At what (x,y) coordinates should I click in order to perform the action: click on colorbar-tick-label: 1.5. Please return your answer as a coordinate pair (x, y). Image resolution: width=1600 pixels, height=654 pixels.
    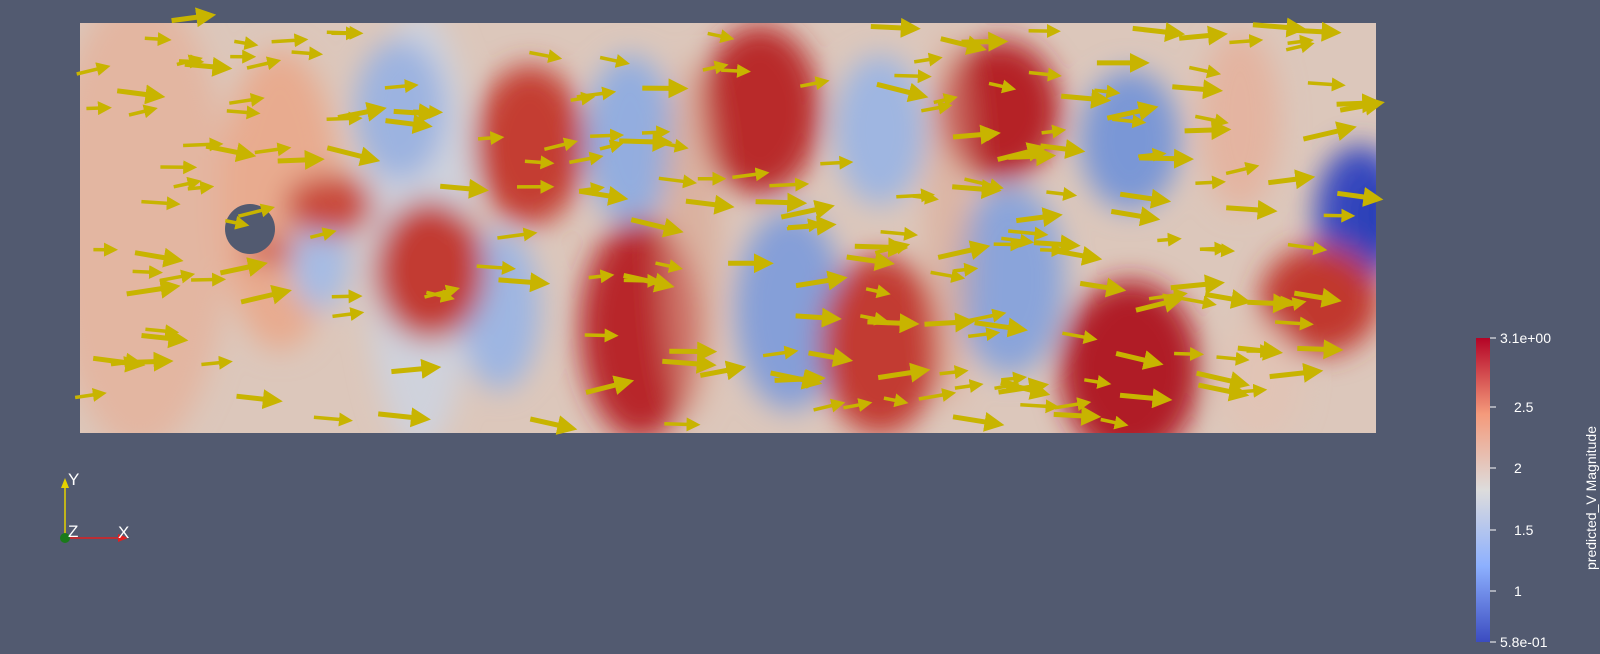
    Looking at the image, I should click on (1524, 530).